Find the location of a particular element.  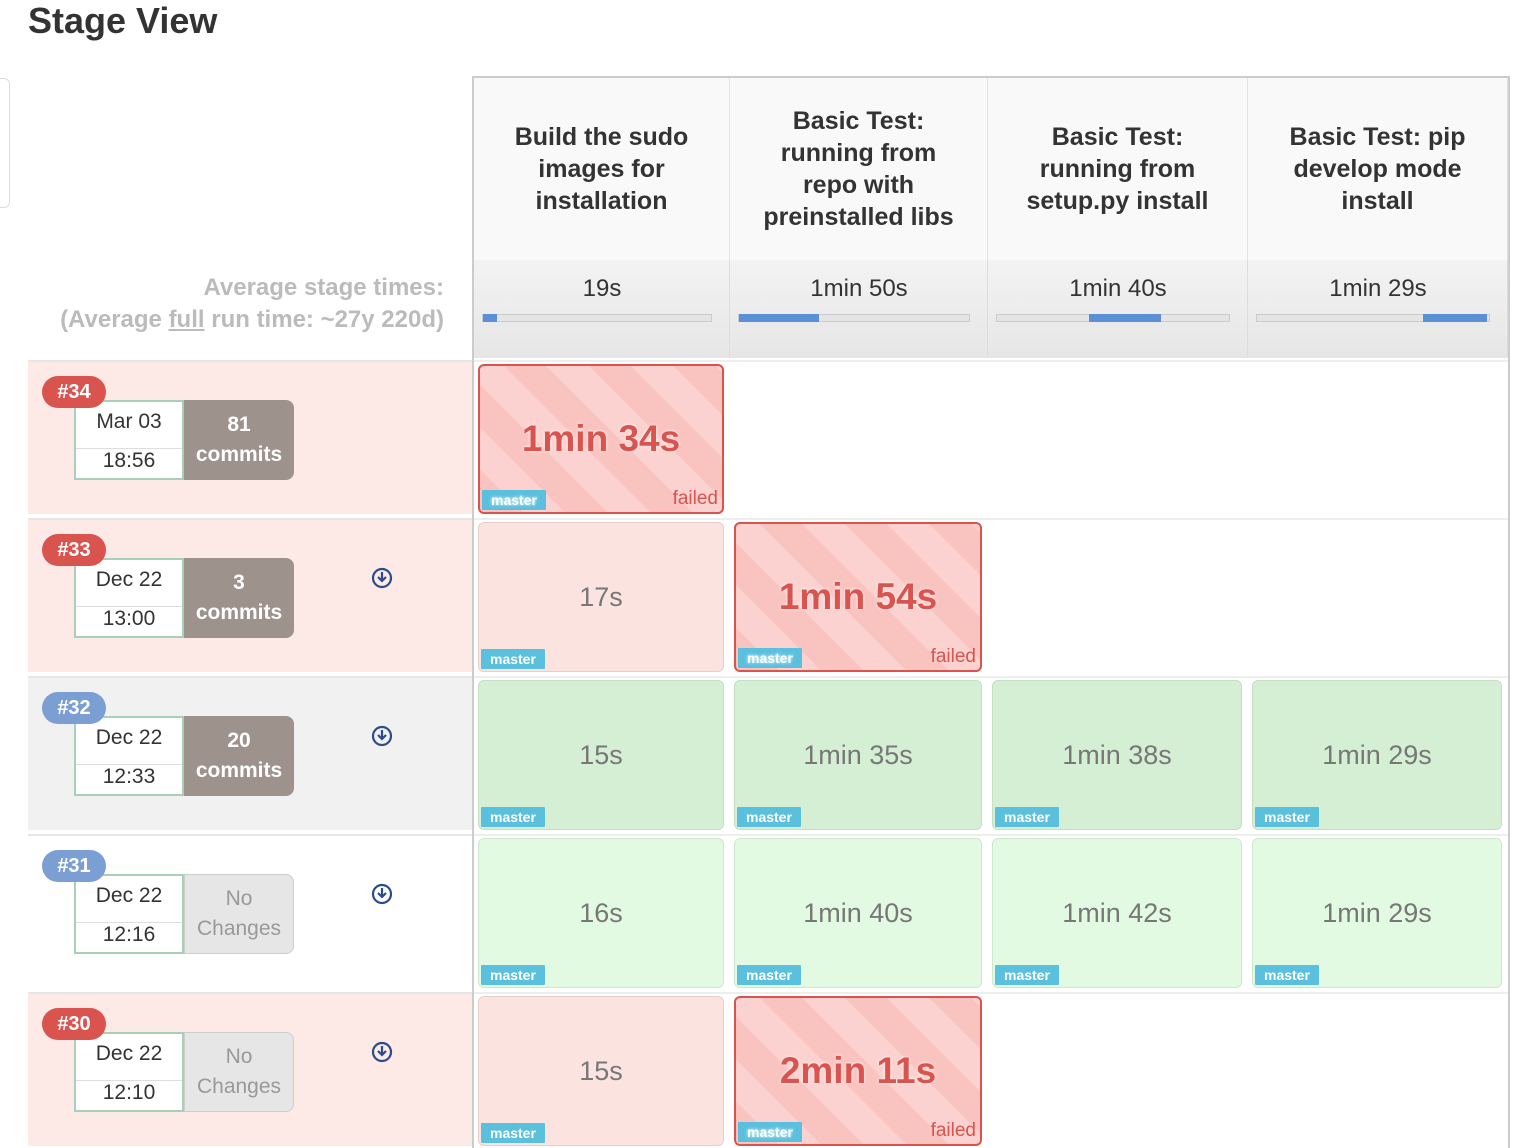

changes-box: 3 commits is located at coordinates (239, 598).